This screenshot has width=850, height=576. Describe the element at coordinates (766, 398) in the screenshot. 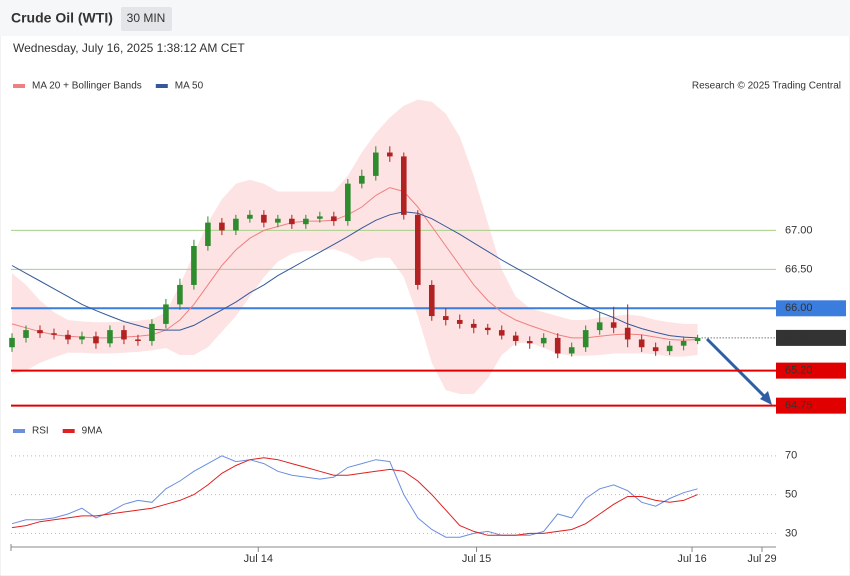

I see `arrow-head` at that location.